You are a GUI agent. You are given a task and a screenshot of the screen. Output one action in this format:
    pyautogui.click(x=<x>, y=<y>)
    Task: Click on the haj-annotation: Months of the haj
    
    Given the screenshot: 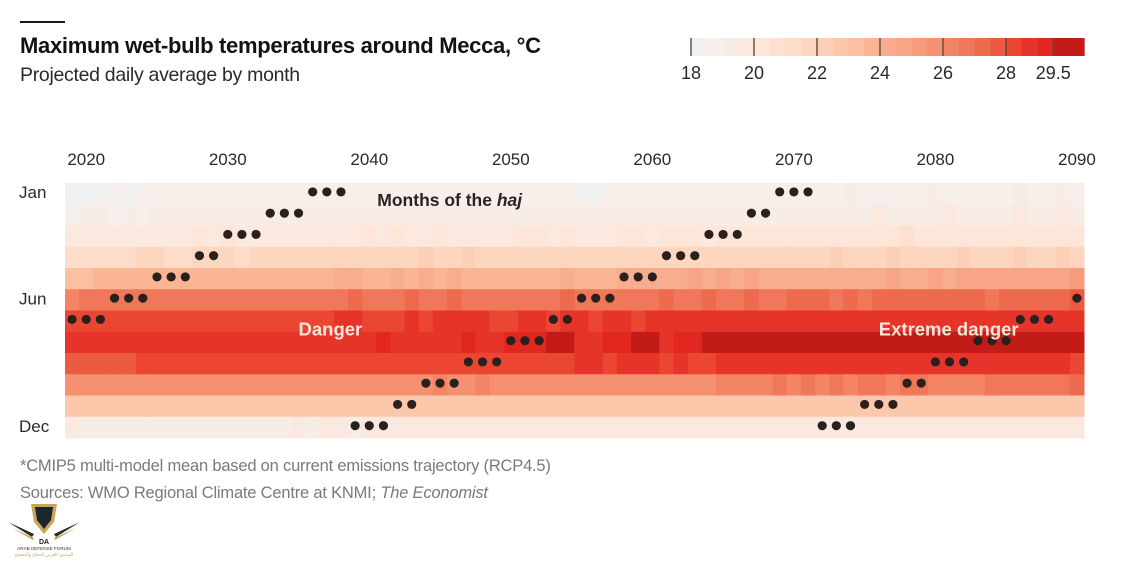 What is the action you would take?
    pyautogui.click(x=450, y=200)
    